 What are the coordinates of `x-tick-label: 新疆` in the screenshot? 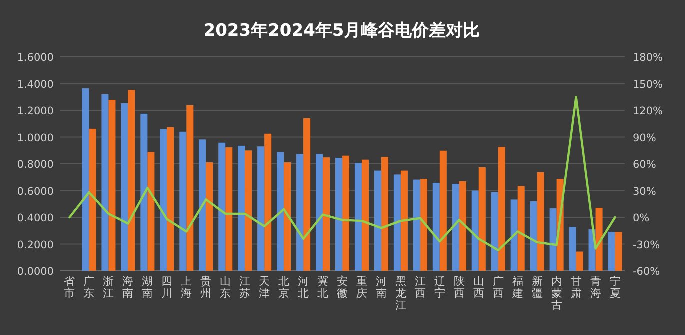 It's located at (537, 287).